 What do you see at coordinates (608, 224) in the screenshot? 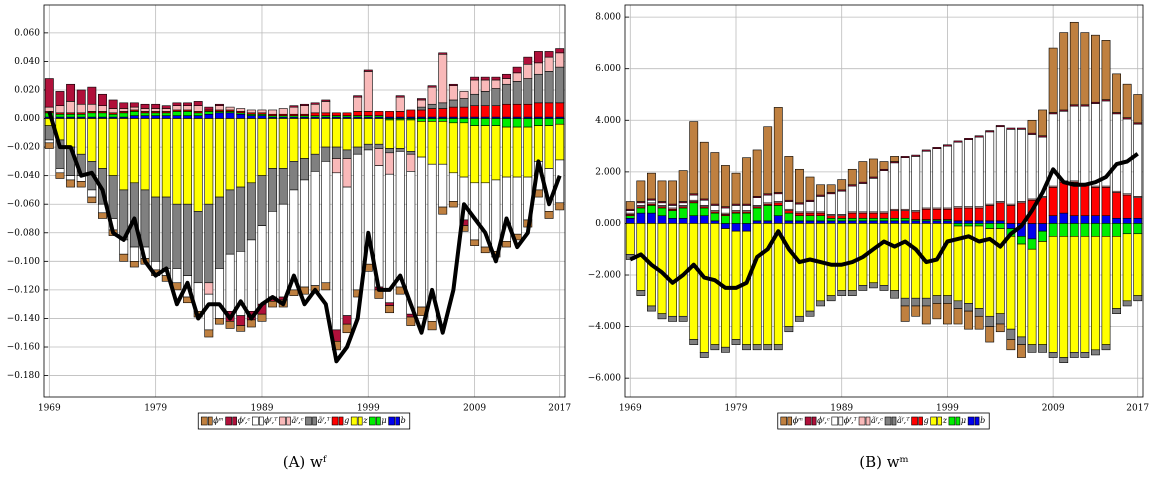
I see `y-tick-label: 0.000` at bounding box center [608, 224].